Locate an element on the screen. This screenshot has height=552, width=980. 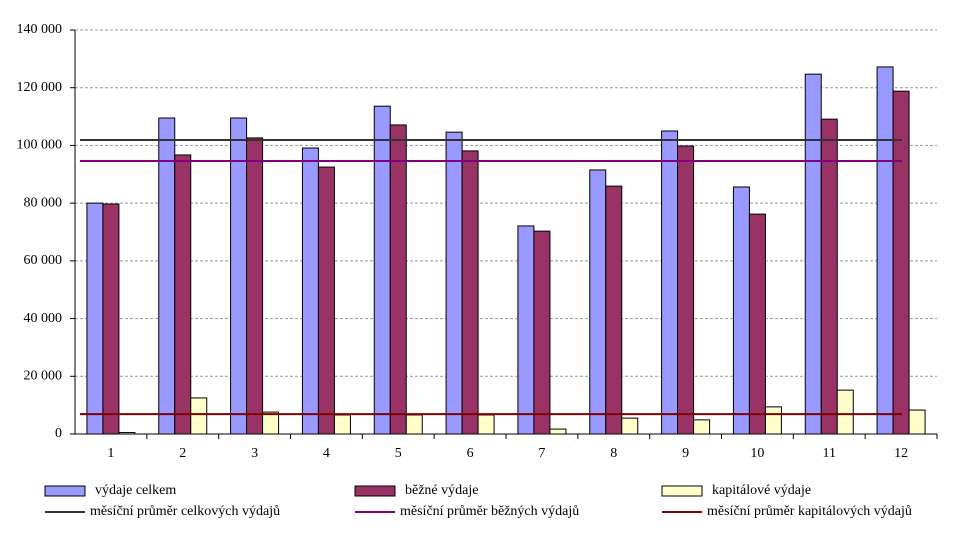
y-tick-label: 120 000 is located at coordinates (40, 87).